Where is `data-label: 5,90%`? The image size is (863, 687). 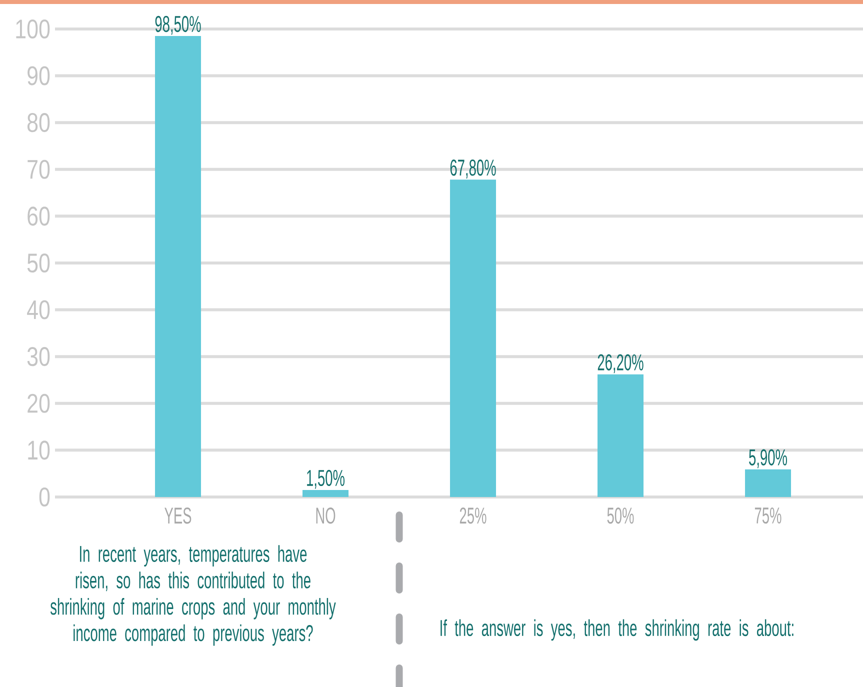
data-label: 5,90% is located at coordinates (768, 458).